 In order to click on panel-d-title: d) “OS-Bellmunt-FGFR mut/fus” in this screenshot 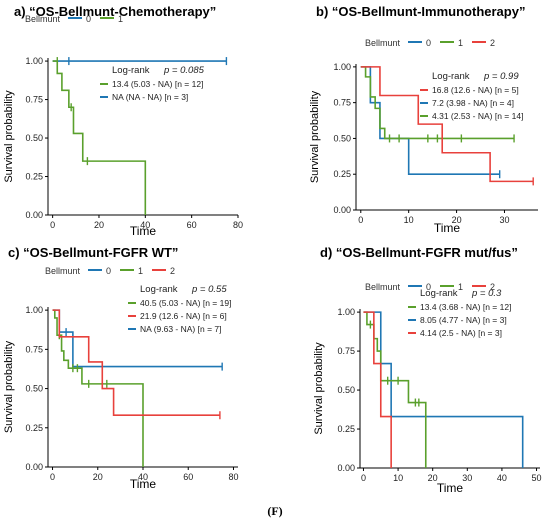, I will do `click(419, 252)`.